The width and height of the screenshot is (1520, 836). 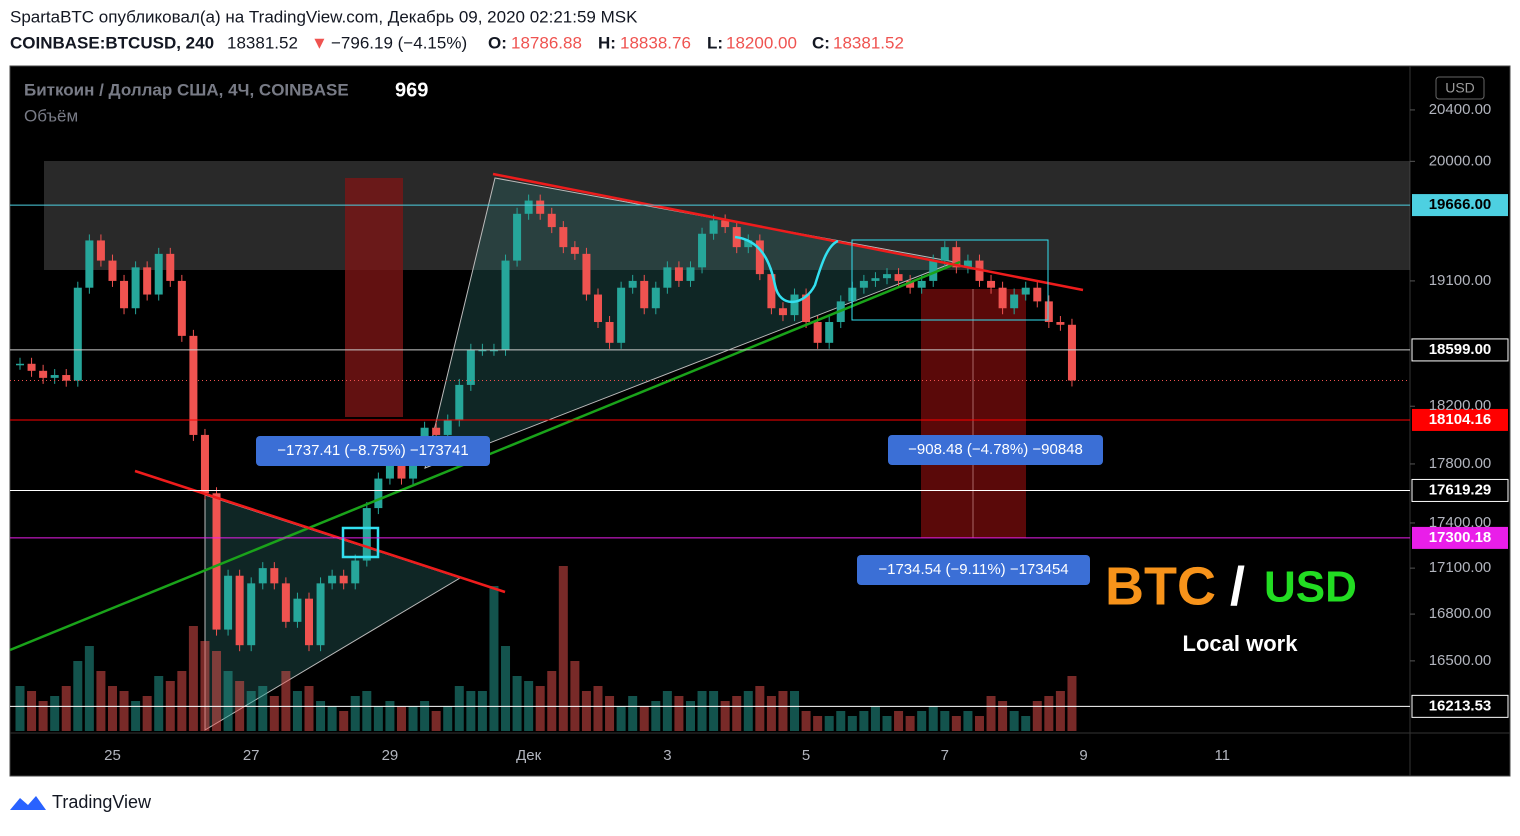 What do you see at coordinates (186, 89) in the screenshot?
I see `legend: Биткоин / Доллар США, 4Ч, COINBASE` at bounding box center [186, 89].